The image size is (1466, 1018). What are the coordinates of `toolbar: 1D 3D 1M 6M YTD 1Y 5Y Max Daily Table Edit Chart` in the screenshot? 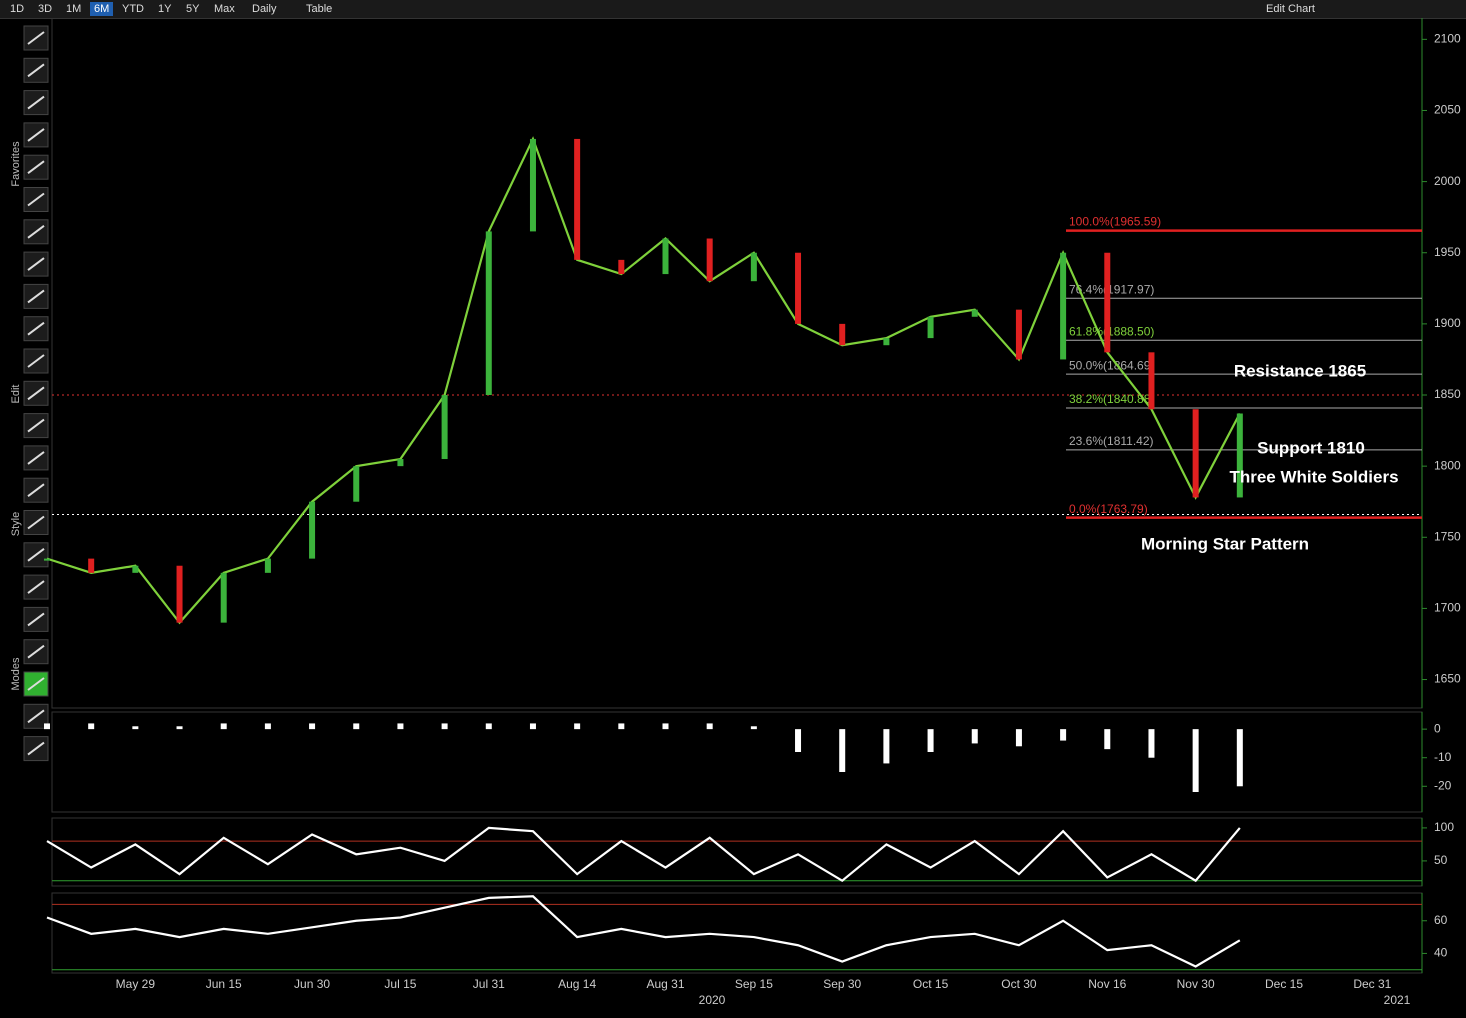 It's located at (733, 9).